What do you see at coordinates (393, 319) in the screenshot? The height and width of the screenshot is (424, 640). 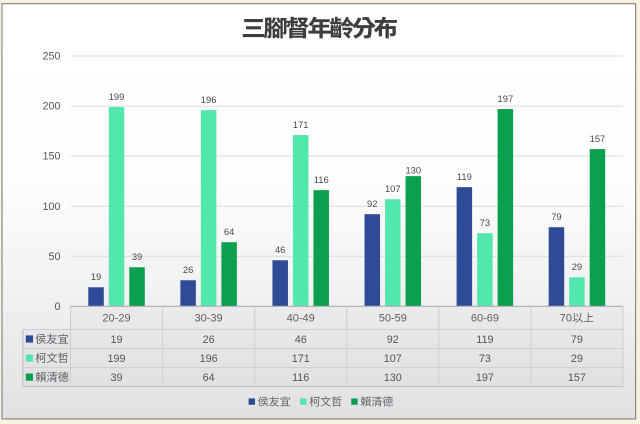 I see `svg-text: 50-59` at bounding box center [393, 319].